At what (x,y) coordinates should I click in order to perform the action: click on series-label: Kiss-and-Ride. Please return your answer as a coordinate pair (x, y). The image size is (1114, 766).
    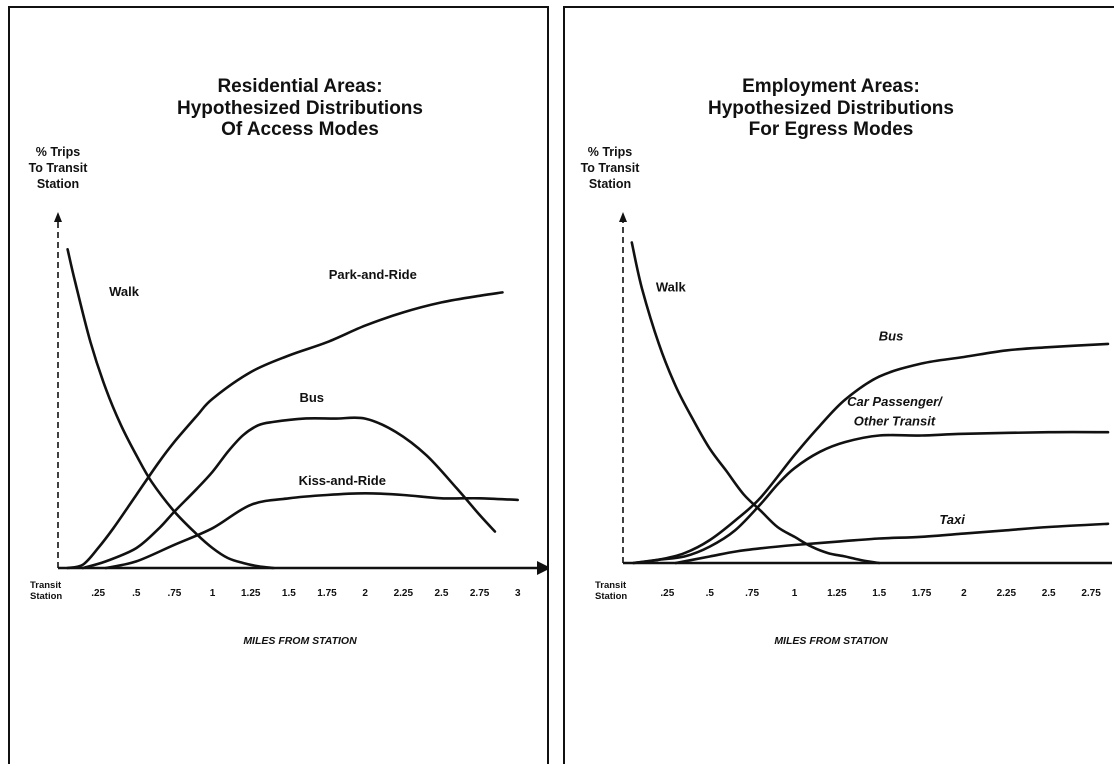
    Looking at the image, I should click on (342, 480).